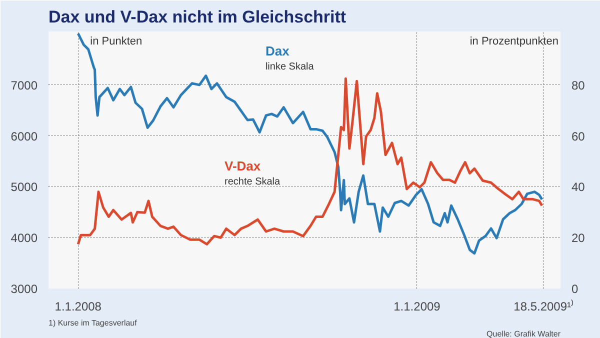 The height and width of the screenshot is (338, 600). What do you see at coordinates (243, 166) in the screenshot?
I see `text: V-Dax` at bounding box center [243, 166].